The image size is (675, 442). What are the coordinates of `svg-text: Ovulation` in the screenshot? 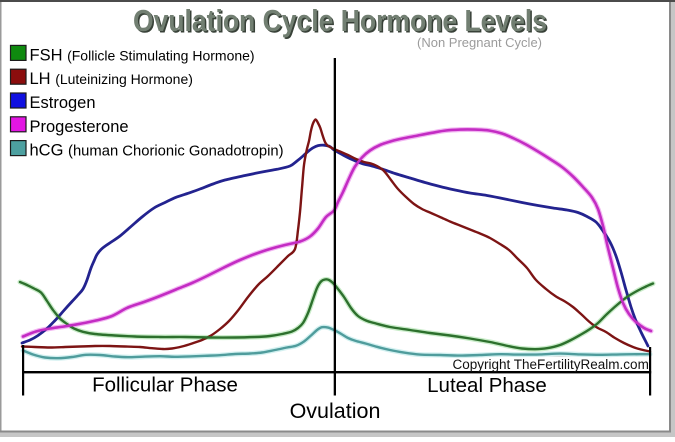 It's located at (335, 411).